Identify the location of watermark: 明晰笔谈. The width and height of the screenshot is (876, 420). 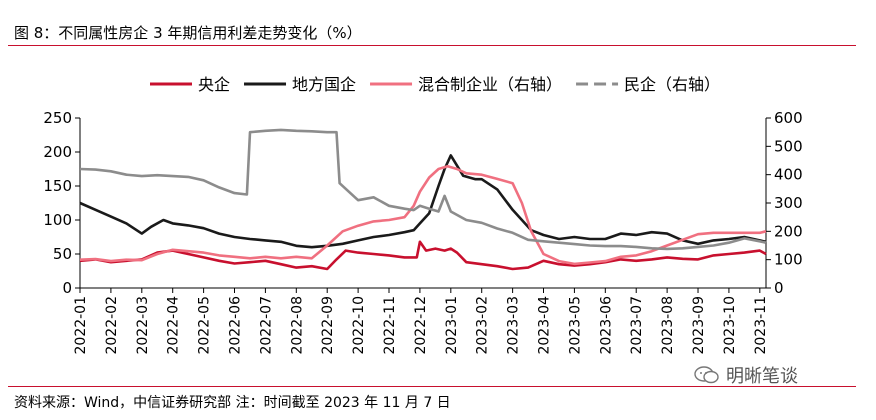
(746, 375).